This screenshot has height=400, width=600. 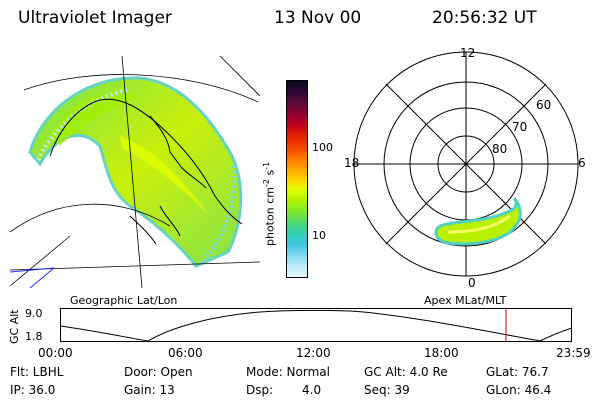 I want to click on timeline-ylabel: GC Alt, so click(x=14, y=326).